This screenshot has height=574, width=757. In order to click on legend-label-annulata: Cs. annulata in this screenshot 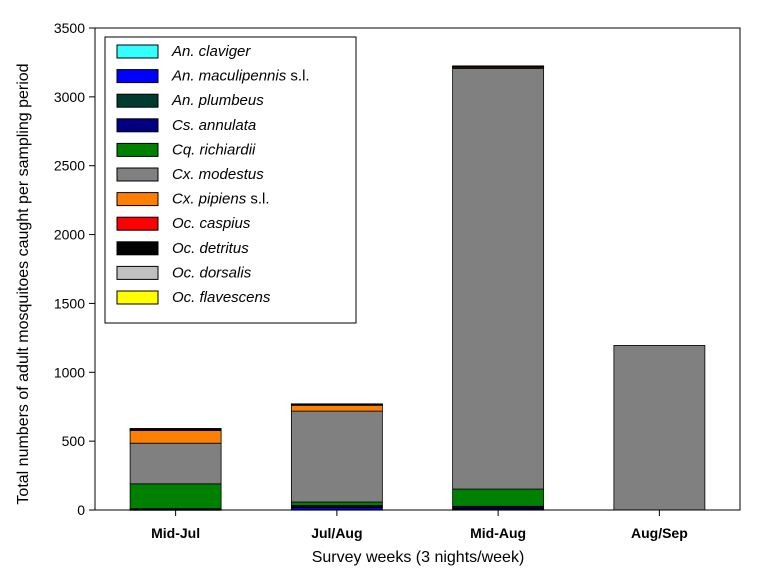, I will do `click(214, 125)`.